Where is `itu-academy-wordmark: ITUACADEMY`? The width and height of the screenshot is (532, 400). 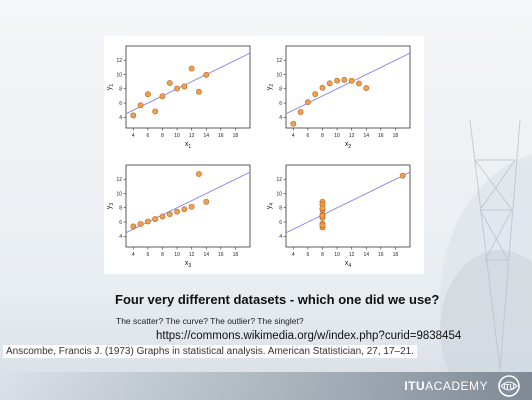
itu-academy-wordmark: ITUACADEMY is located at coordinates (446, 386).